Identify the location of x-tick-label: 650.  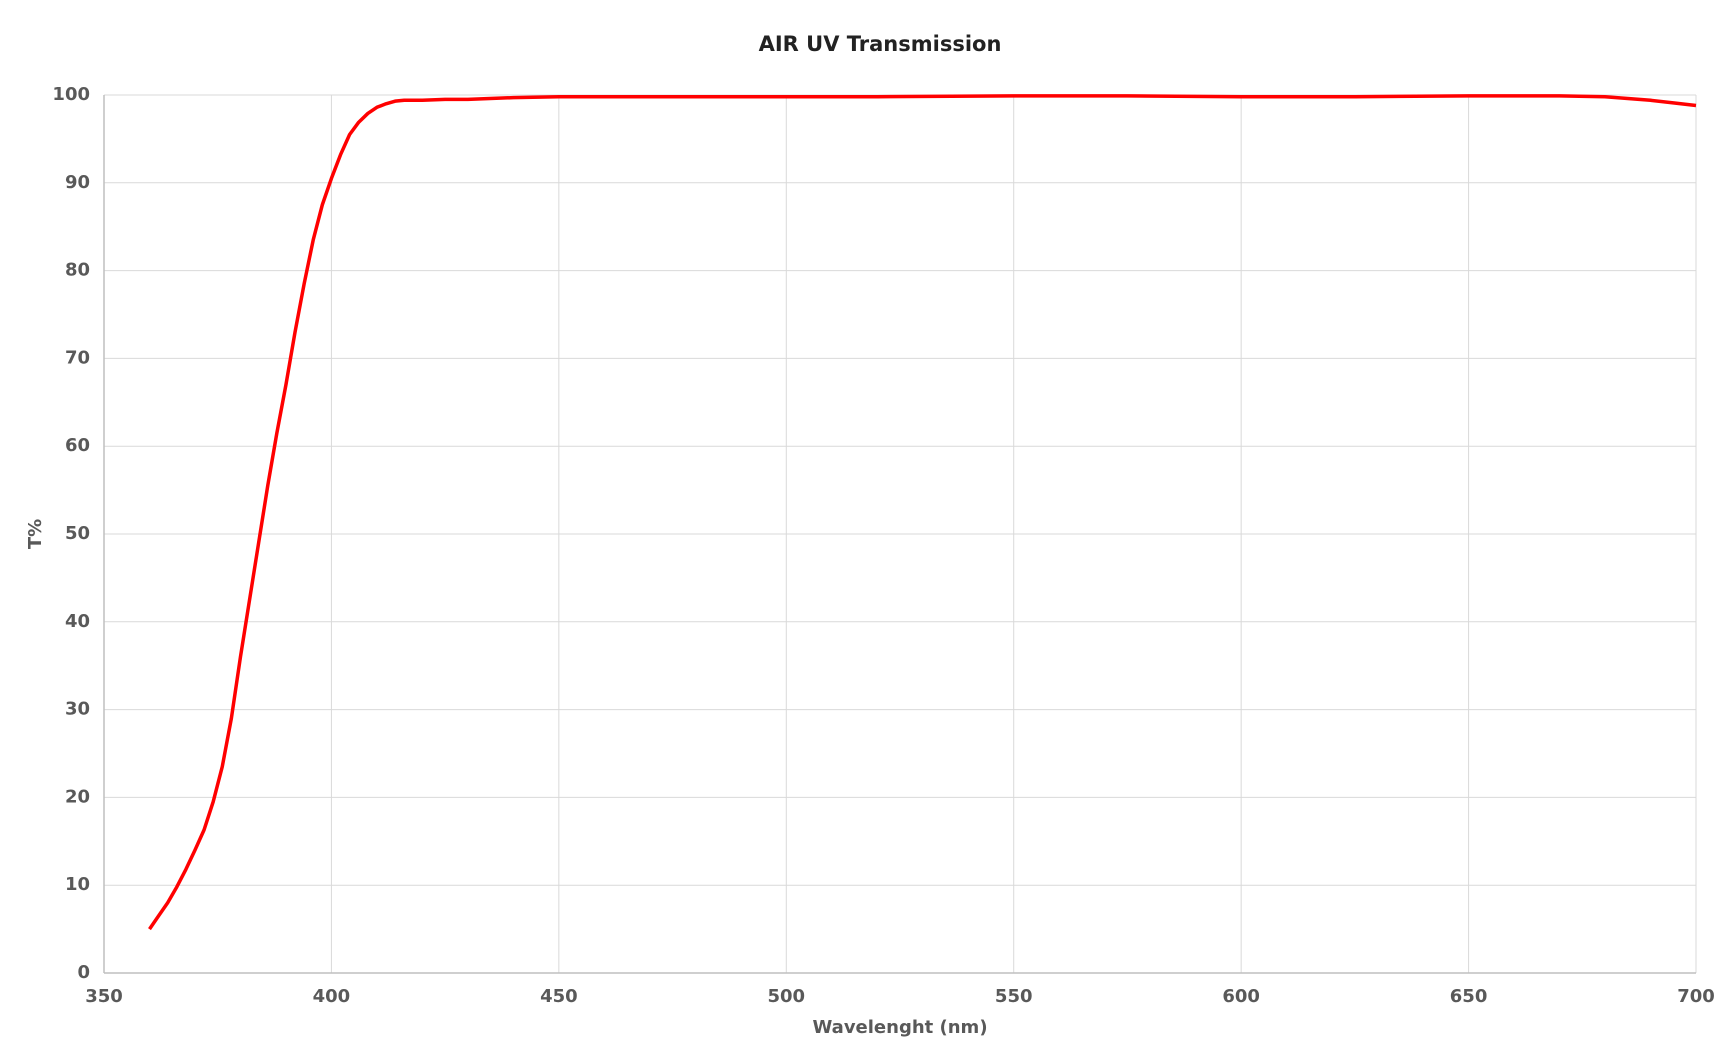
(1469, 996).